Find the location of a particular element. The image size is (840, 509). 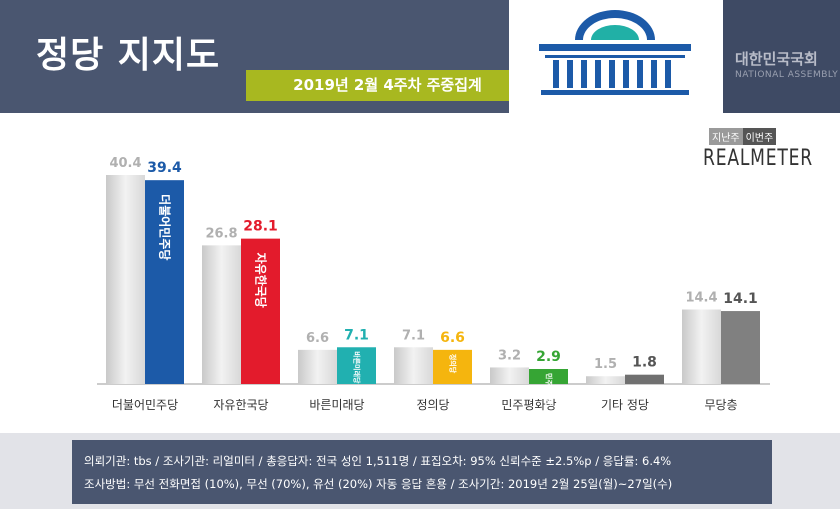

survey-info-box is located at coordinates (422, 472).